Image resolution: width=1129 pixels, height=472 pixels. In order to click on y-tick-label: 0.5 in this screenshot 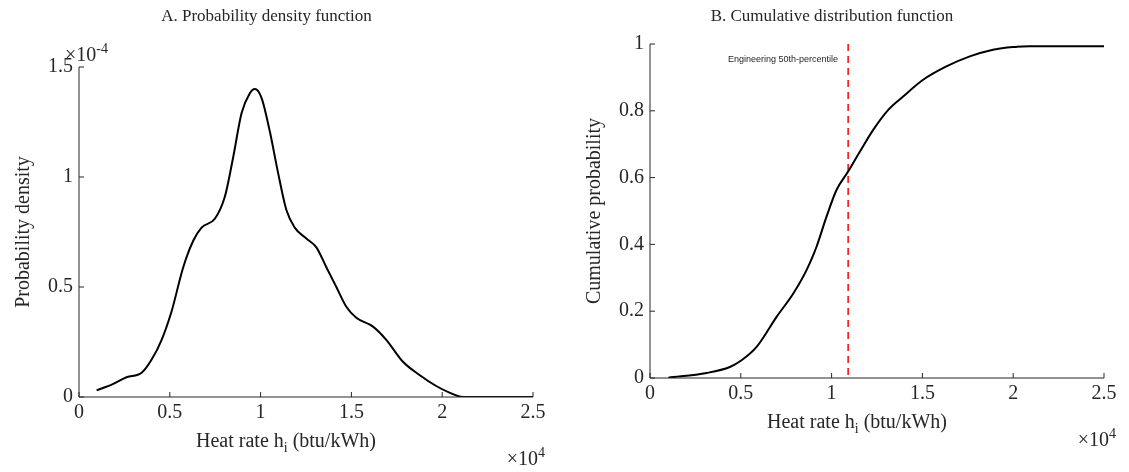, I will do `click(60, 285)`.